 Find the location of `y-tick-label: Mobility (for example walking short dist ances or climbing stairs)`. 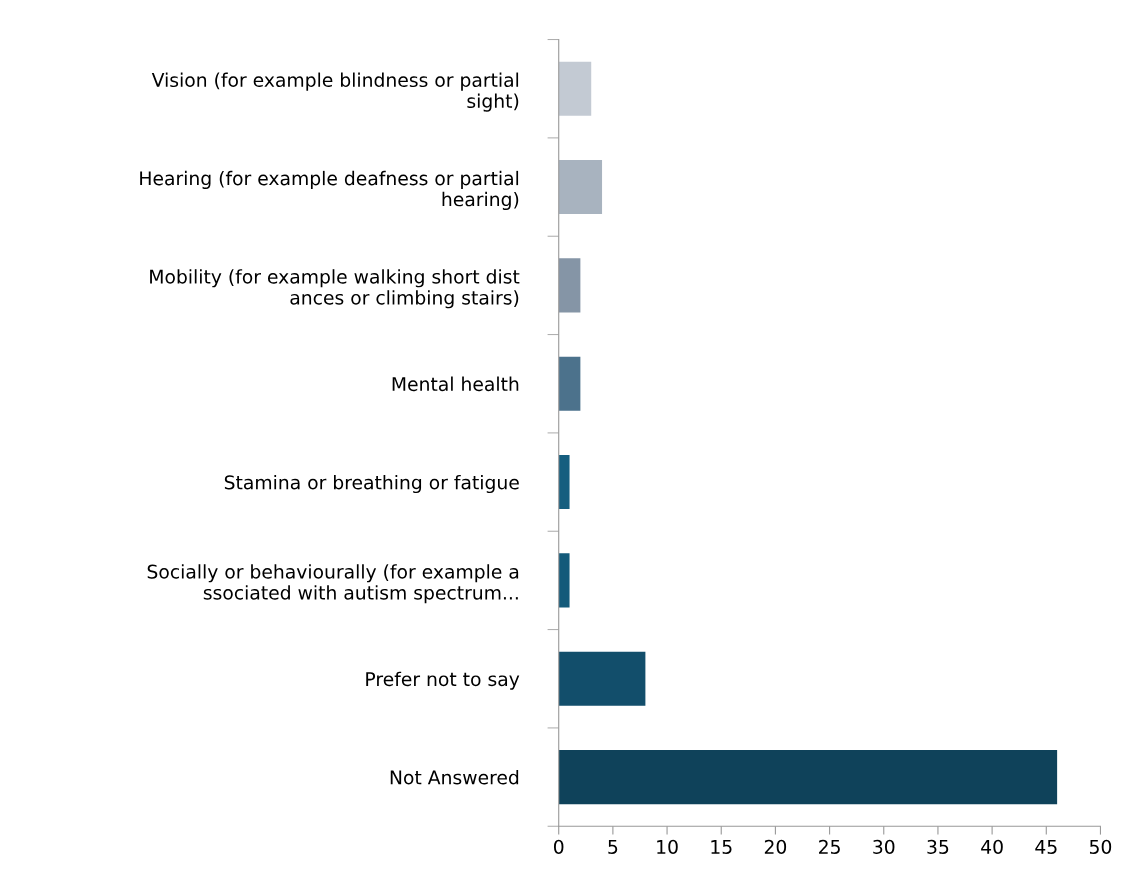

y-tick-label: Mobility (for example walking short dist ances or climbing stairs) is located at coordinates (335, 289).